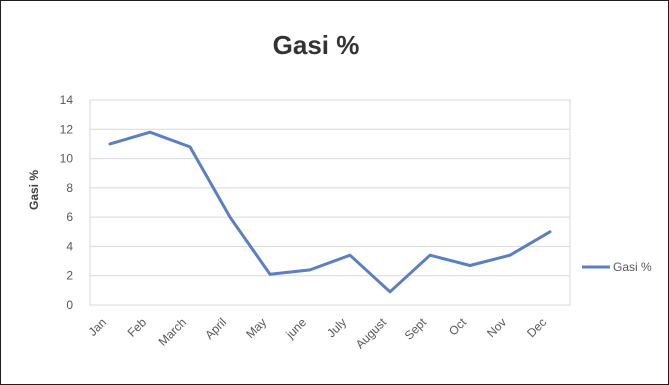  I want to click on y-tick-label: 8, so click(69, 188).